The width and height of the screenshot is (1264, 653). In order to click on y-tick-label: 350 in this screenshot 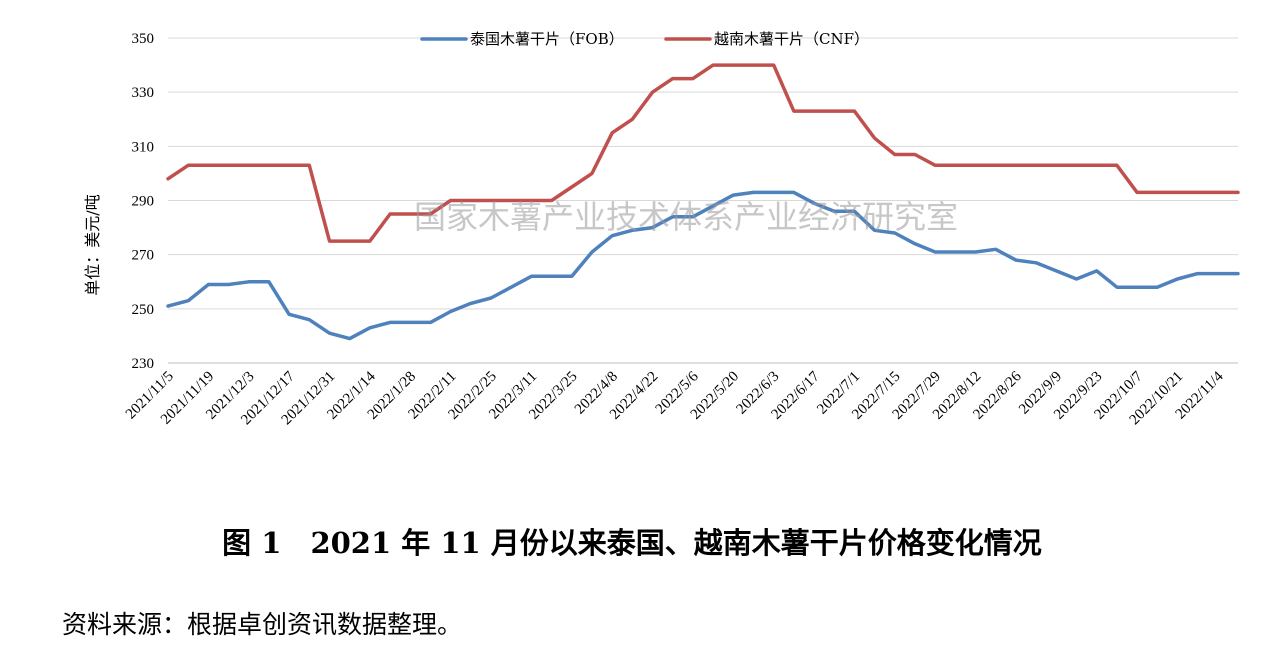, I will do `click(143, 39)`.